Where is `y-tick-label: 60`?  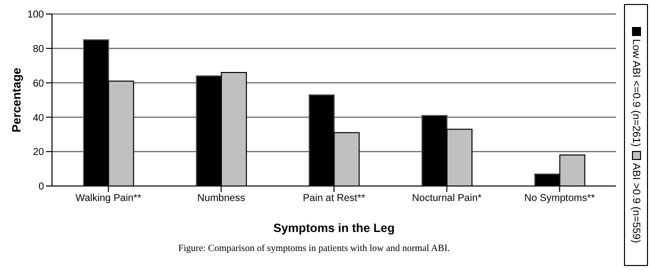 y-tick-label: 60 is located at coordinates (38, 84).